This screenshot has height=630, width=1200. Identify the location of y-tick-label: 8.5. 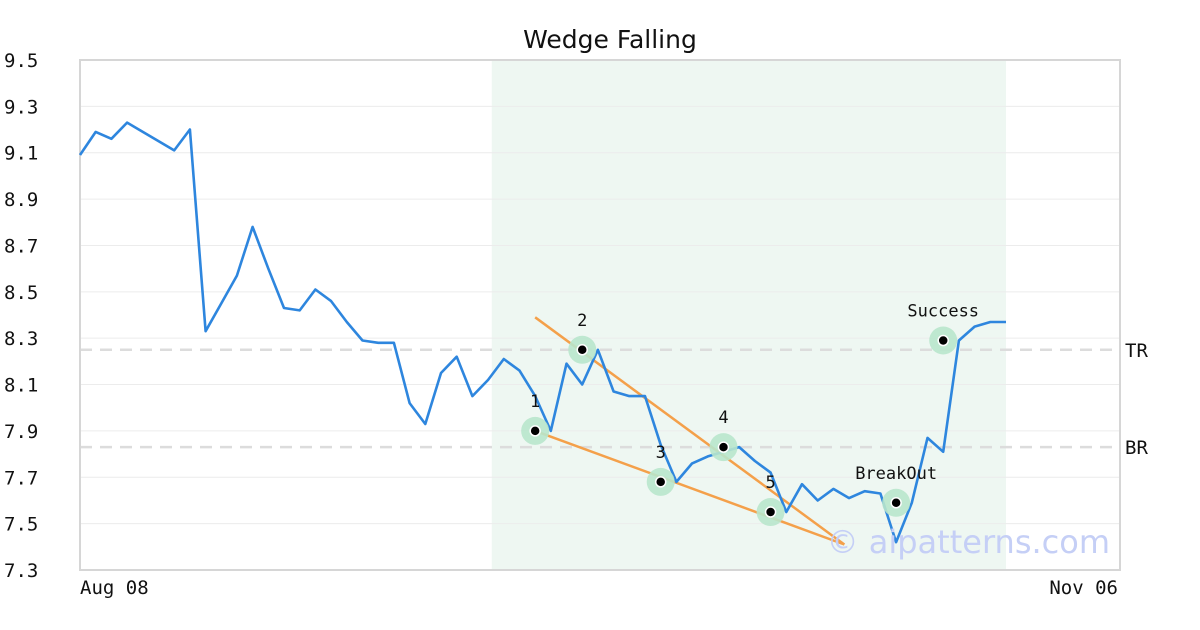
(21, 293).